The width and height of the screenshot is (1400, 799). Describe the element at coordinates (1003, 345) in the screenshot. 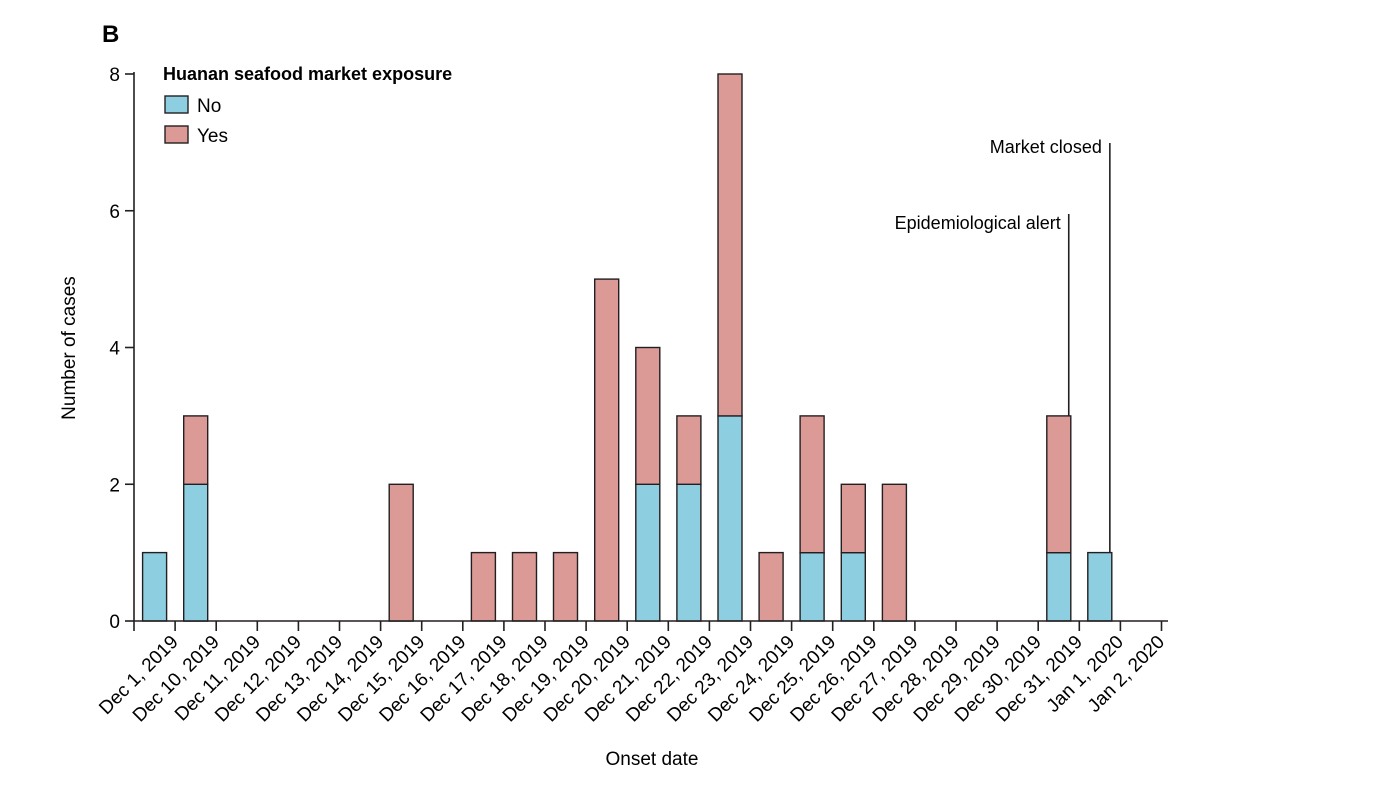

I see `annotations-layer: Epidemiological alert Market closed` at that location.